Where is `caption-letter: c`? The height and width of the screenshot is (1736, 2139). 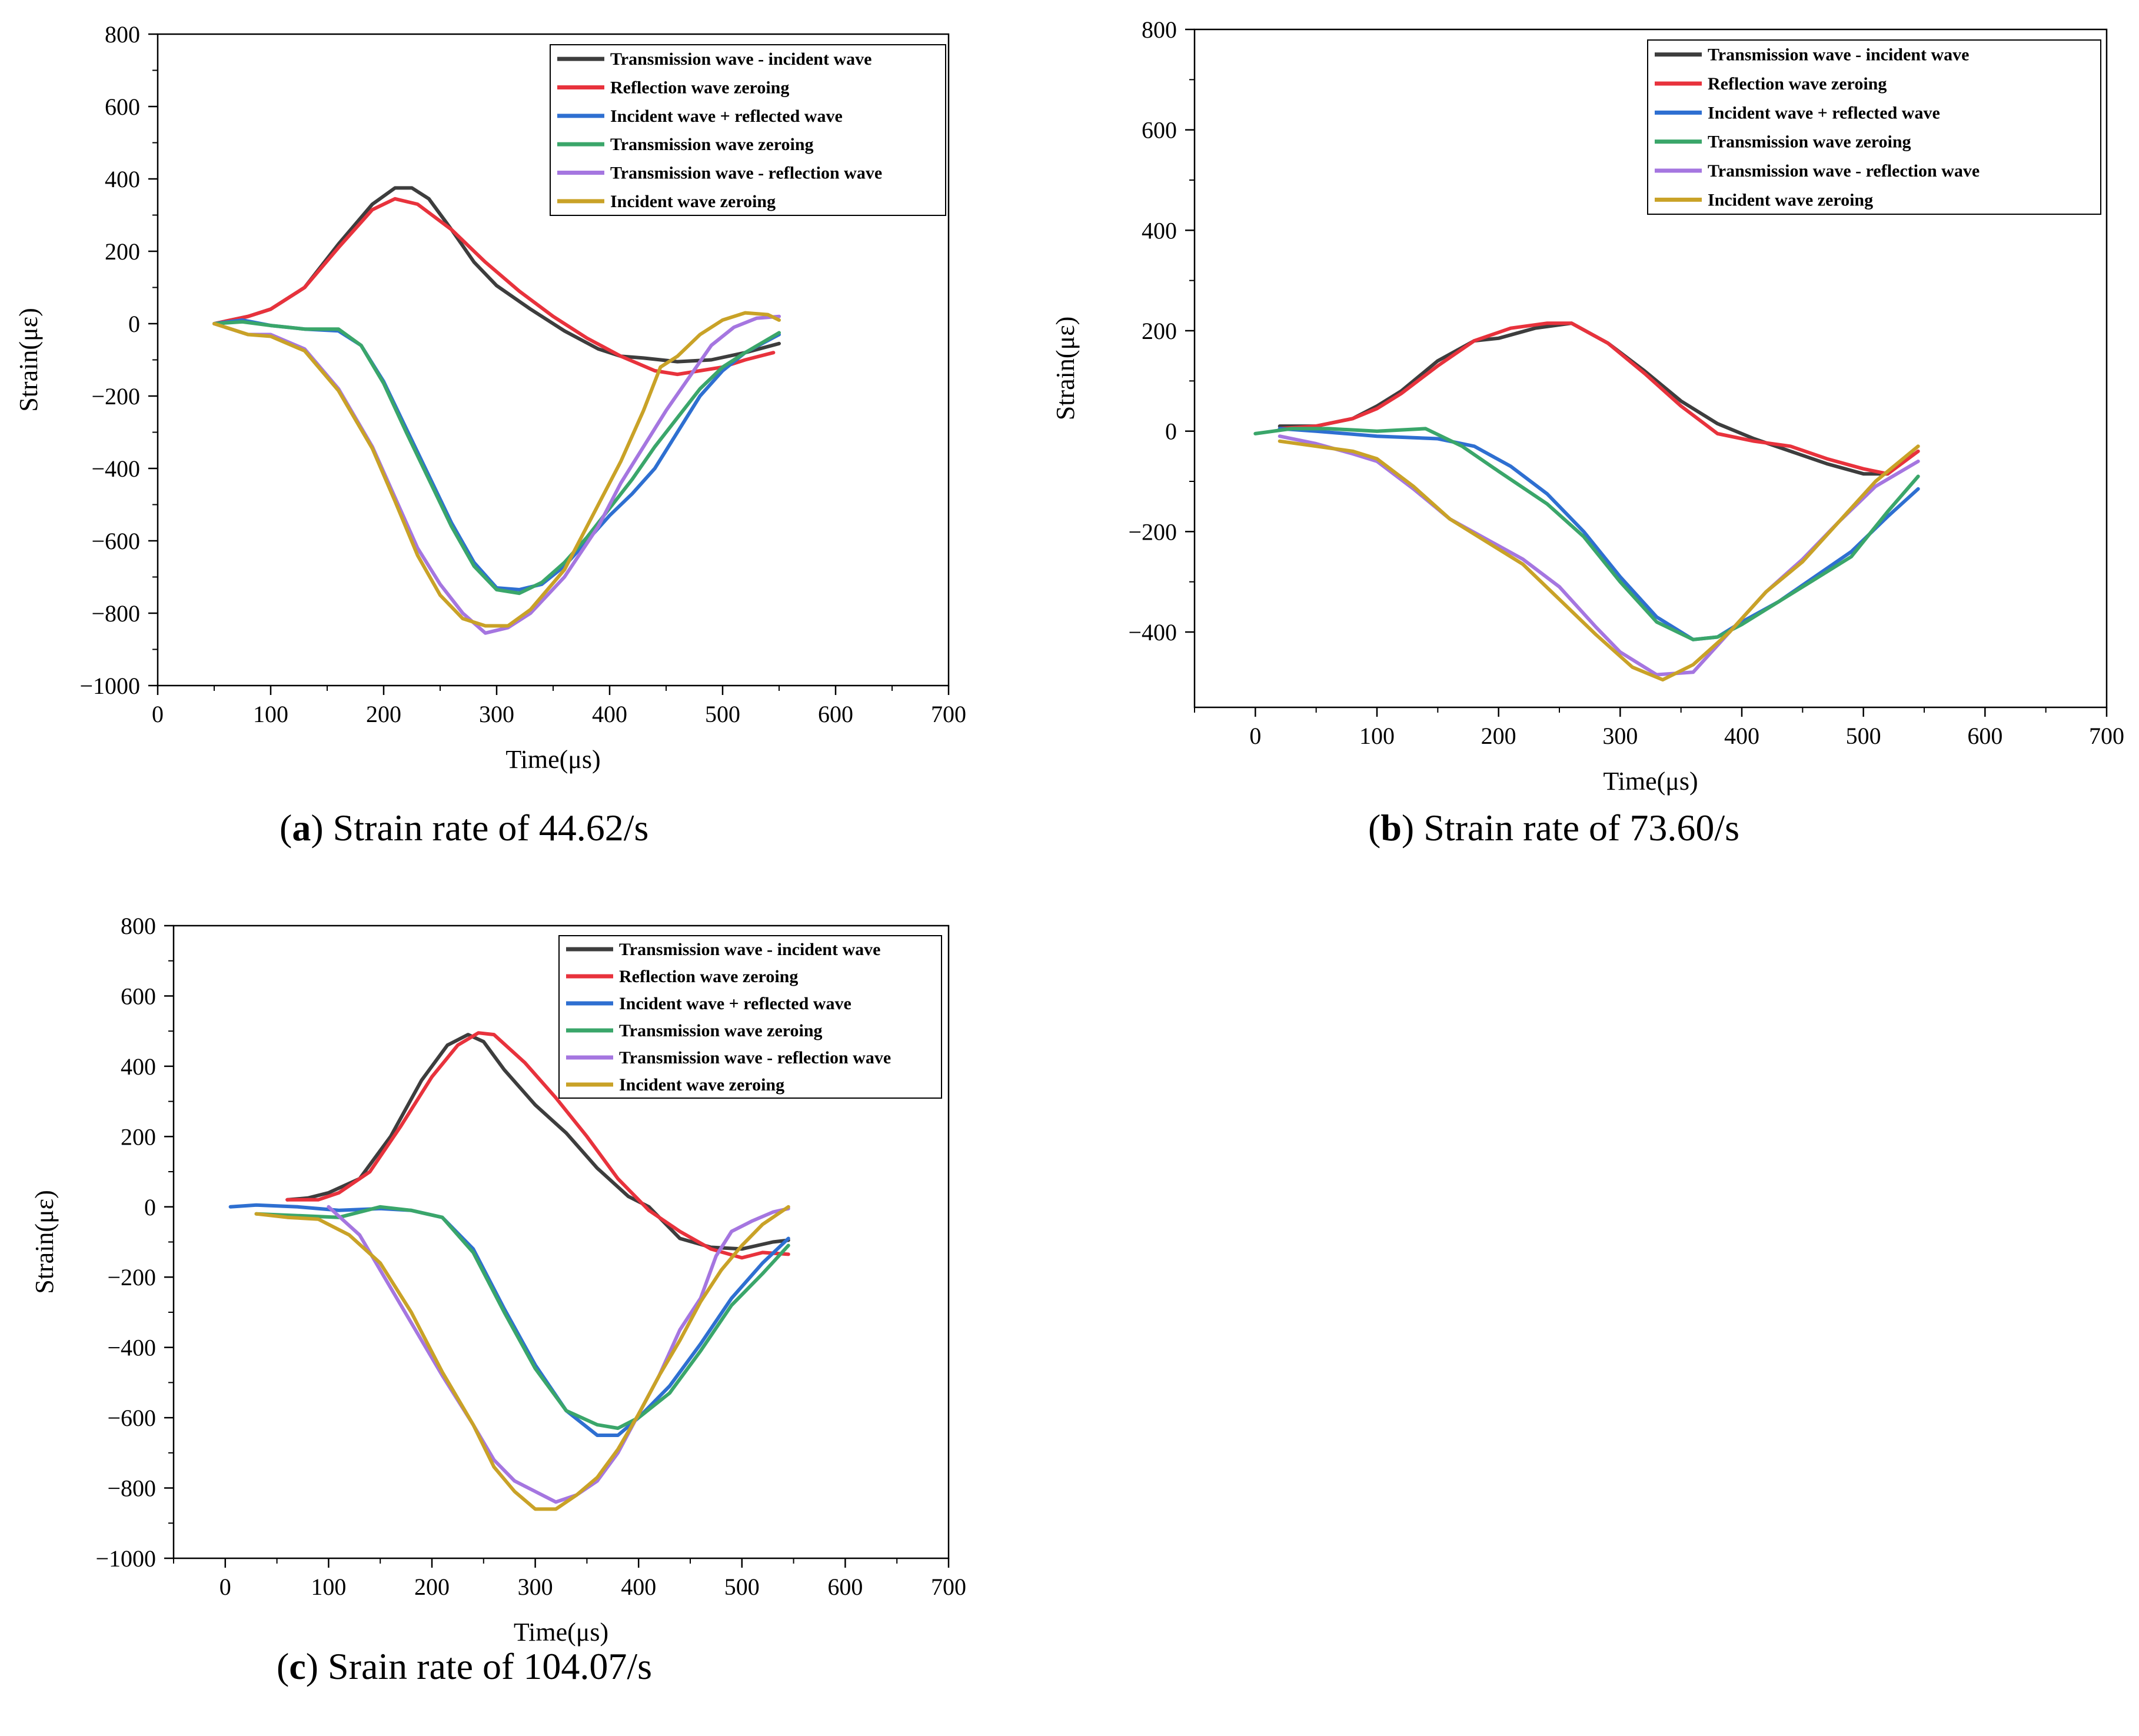 caption-letter: c is located at coordinates (298, 1666).